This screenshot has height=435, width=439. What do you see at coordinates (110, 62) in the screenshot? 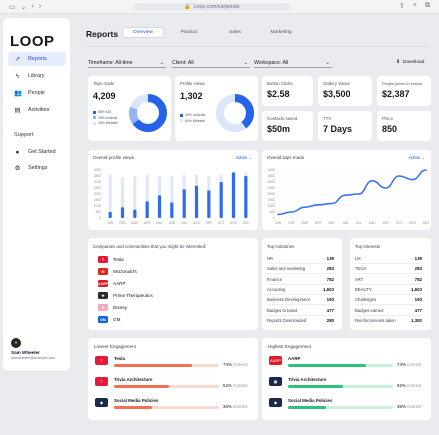
I see `timeframe-value: Timeframe: All-time` at bounding box center [110, 62].